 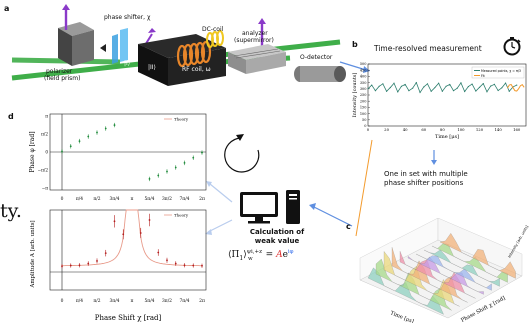 What do you see at coordinates (270, 207) in the screenshot?
I see `computer-icon` at bounding box center [270, 207].